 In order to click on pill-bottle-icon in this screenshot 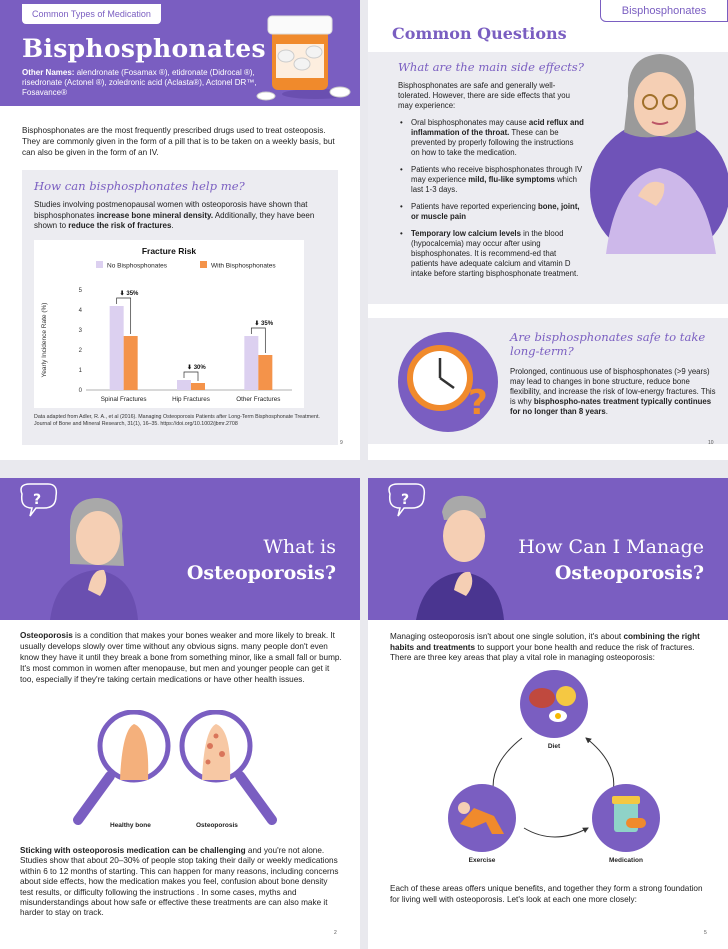, I will do `click(303, 58)`.